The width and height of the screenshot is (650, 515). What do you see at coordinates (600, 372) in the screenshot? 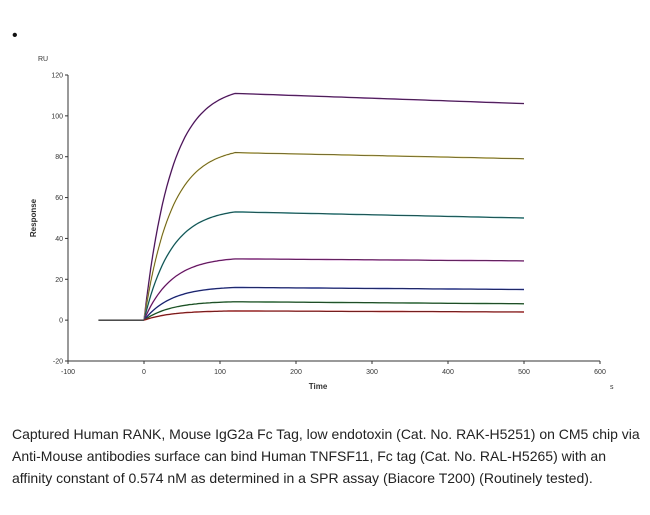
I see `x-tick-label: 600` at bounding box center [600, 372].